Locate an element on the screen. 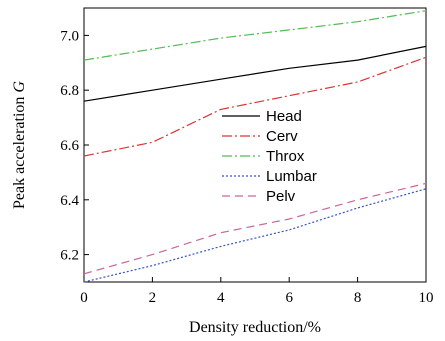  legend-label-throx: Throx is located at coordinates (285, 156).